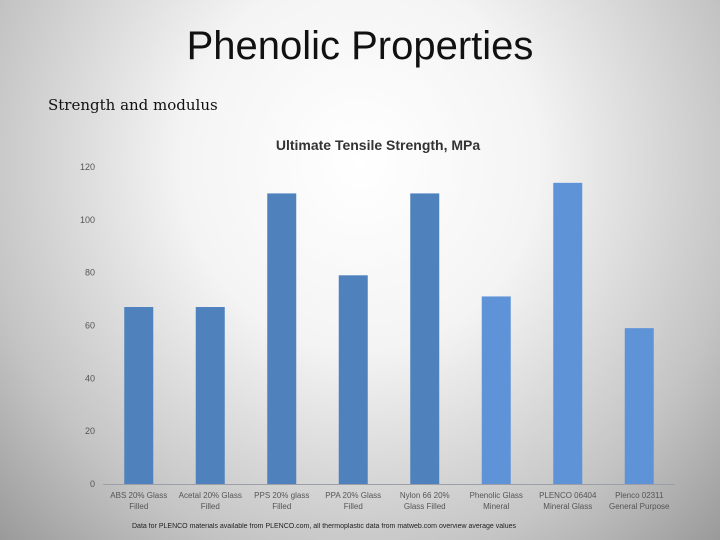 The image size is (720, 540). What do you see at coordinates (87, 167) in the screenshot?
I see `y-tick-label: 120` at bounding box center [87, 167].